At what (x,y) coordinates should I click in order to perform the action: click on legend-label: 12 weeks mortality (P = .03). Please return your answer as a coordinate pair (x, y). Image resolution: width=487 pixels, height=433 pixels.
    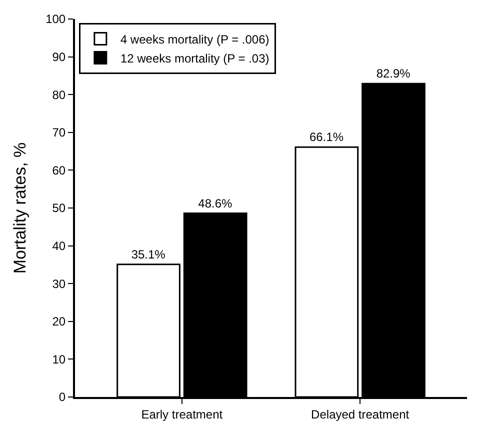
    Looking at the image, I should click on (195, 58).